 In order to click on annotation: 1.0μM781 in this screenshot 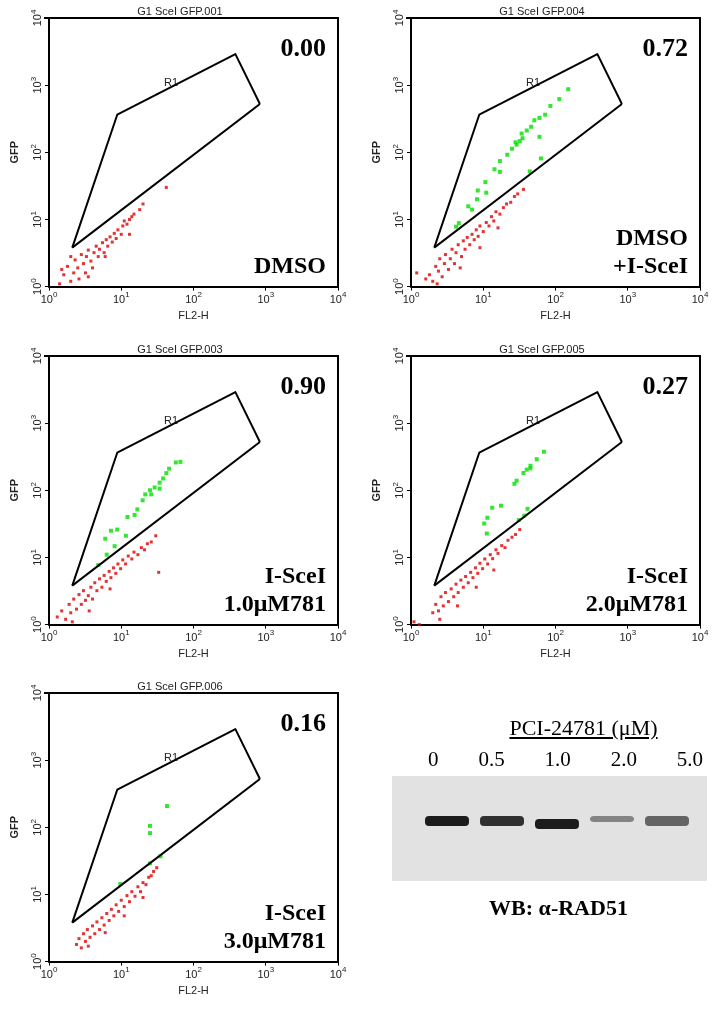, I will do `click(274, 603)`.